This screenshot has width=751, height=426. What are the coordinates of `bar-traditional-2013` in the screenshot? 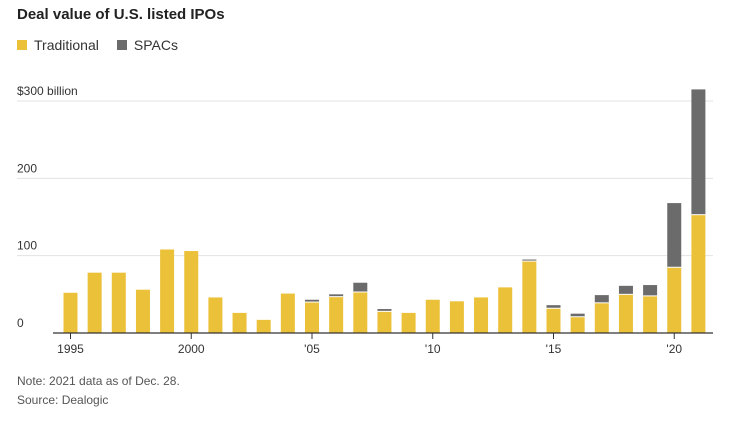 It's located at (505, 310).